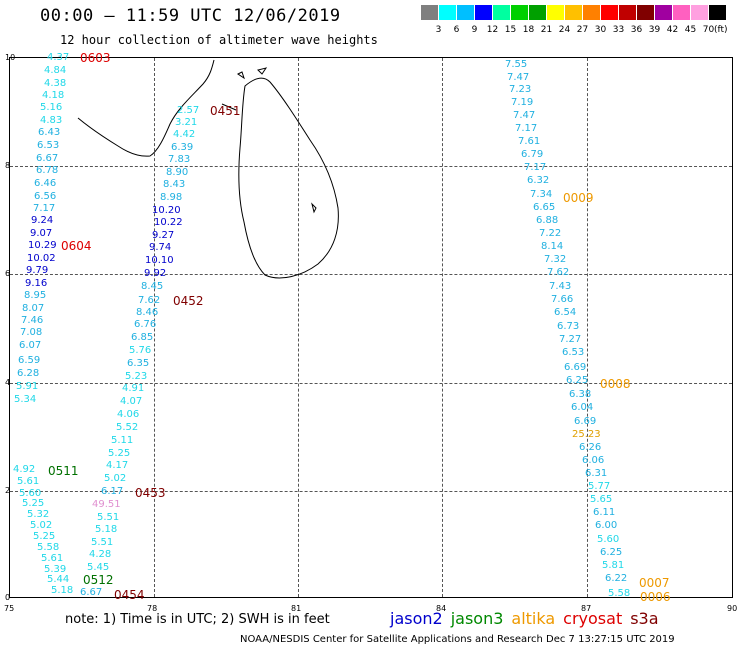  What do you see at coordinates (63, 471) in the screenshot?
I see `pass-time-label: 0511` at bounding box center [63, 471].